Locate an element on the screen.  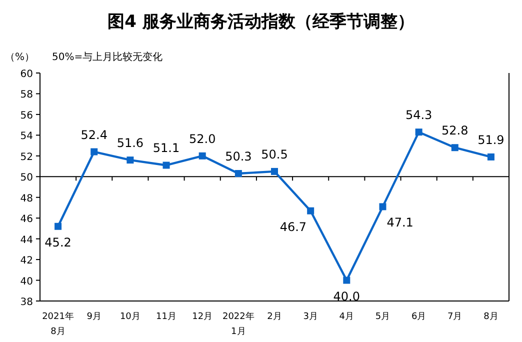
data-label: 46.7 is located at coordinates (293, 227).